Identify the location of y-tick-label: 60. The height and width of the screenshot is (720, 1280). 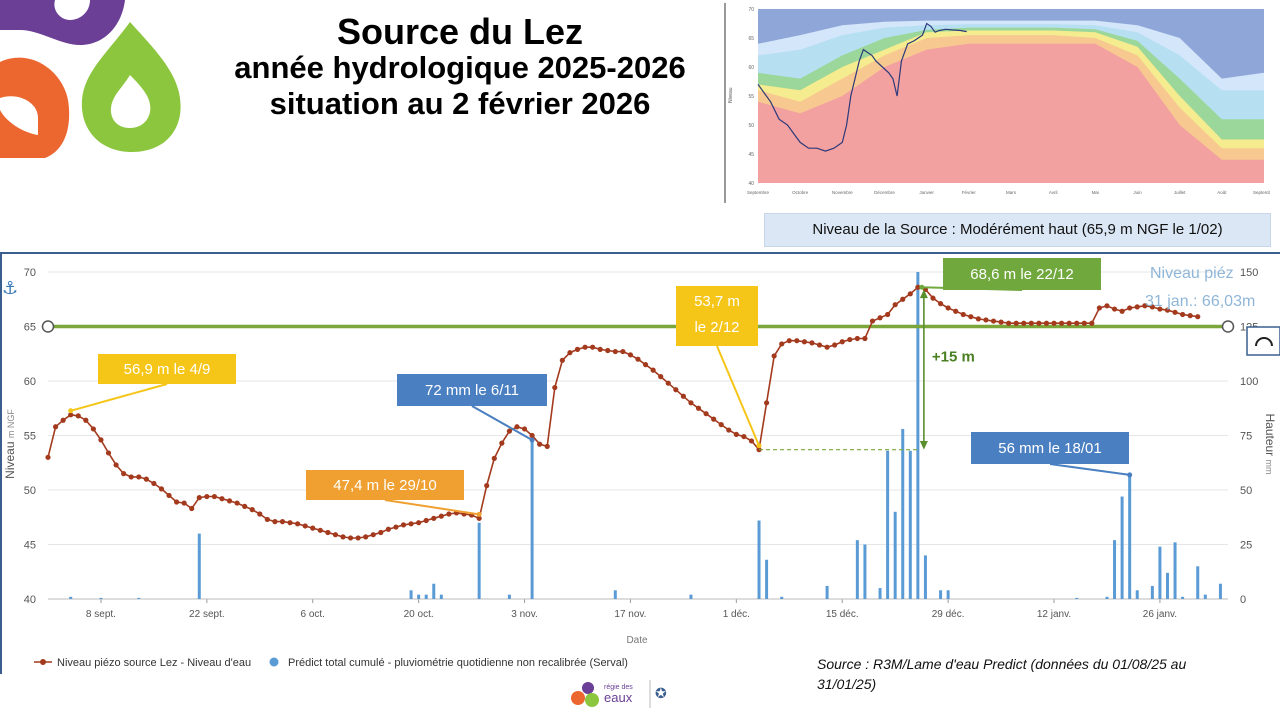
(30, 382).